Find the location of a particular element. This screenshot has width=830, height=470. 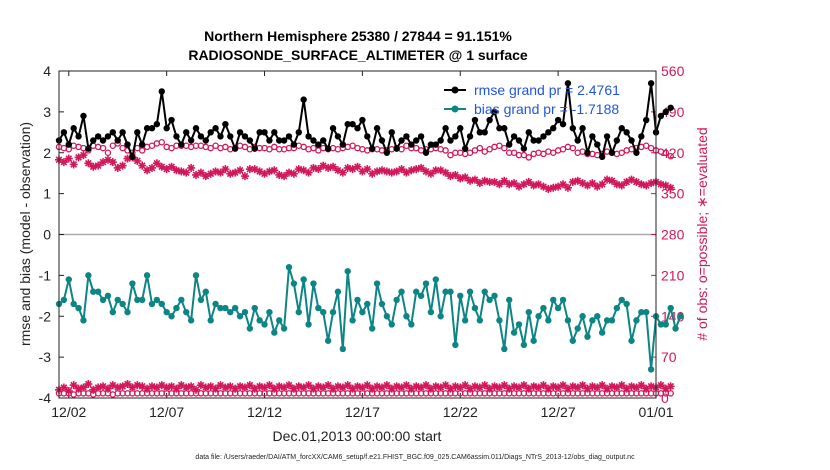

y-right-tick-label: 70 is located at coordinates (669, 357).